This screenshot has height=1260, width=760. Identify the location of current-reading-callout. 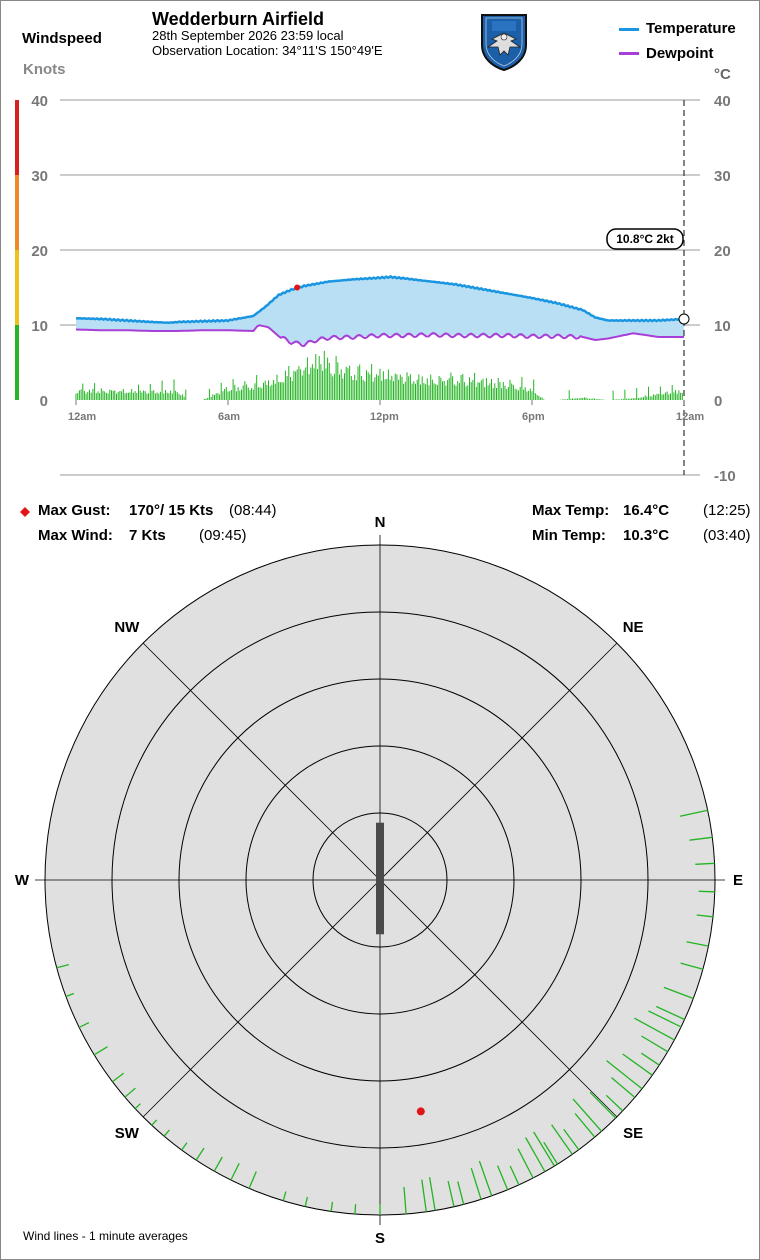
(645, 239).